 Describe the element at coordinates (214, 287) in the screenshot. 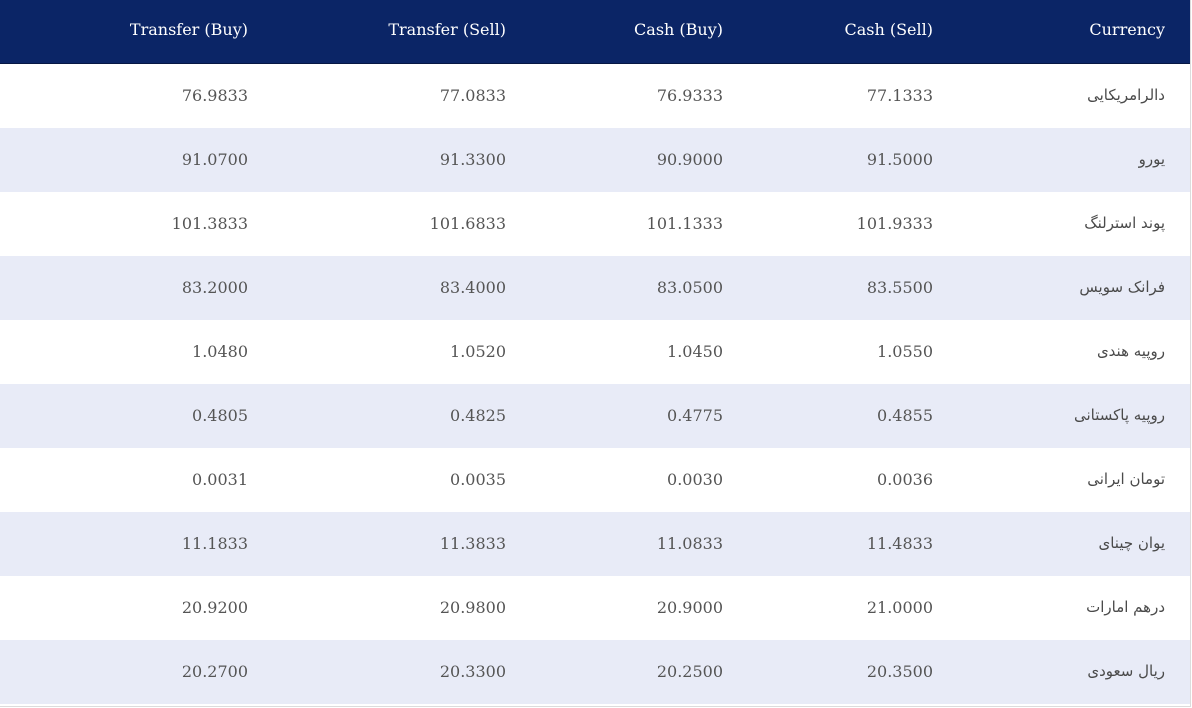

I see `transfer-buy-cell: 83.2000` at that location.